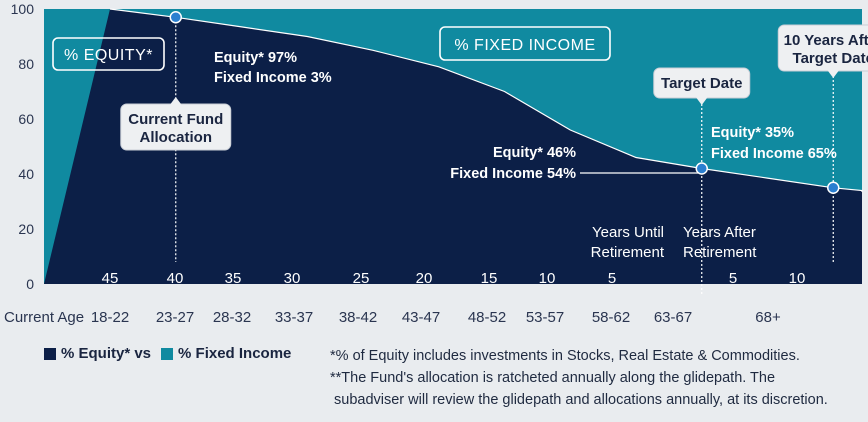  Describe the element at coordinates (830, 58) in the screenshot. I see `callout-10-years-after-text: Target Date` at that location.